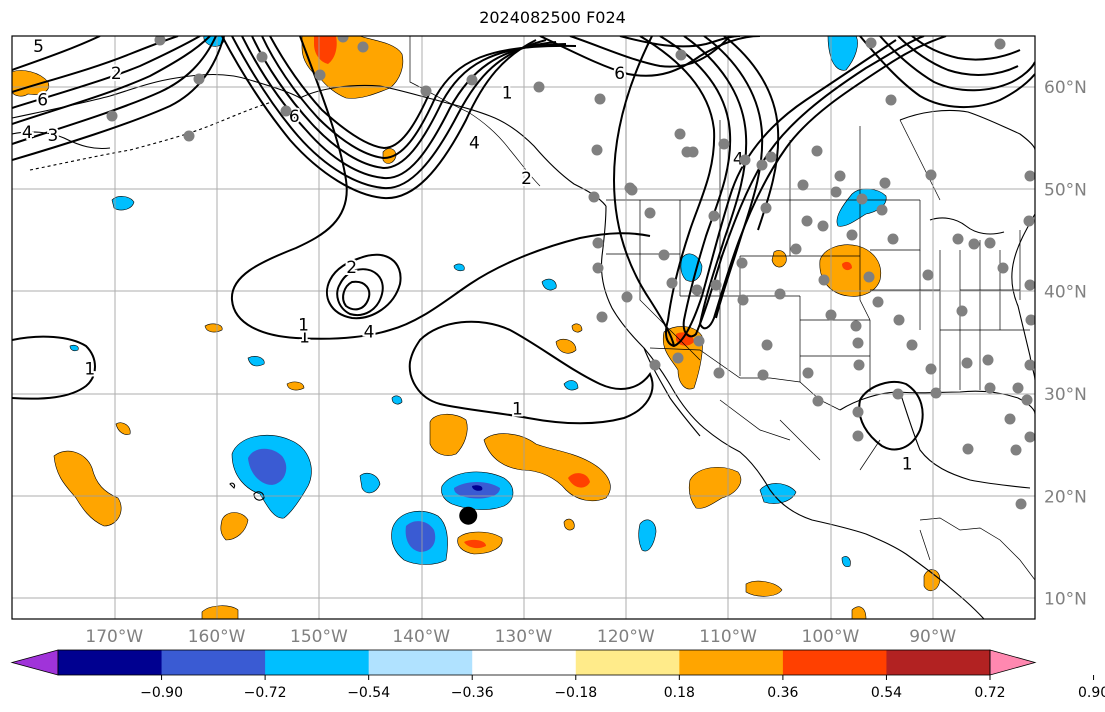  What do you see at coordinates (1091, 693) in the screenshot?
I see `colorbar-tick-label: 0.90` at bounding box center [1091, 693].